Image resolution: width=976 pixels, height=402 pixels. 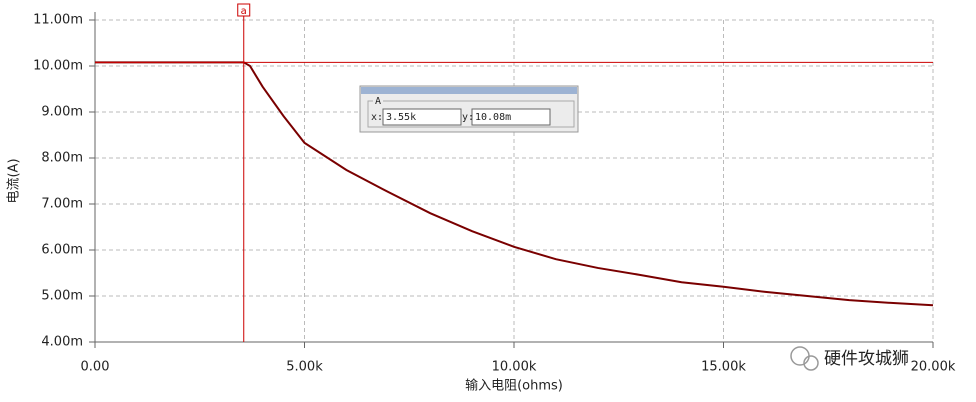 I want to click on y-axis-label: 电流(A), so click(x=14, y=180).